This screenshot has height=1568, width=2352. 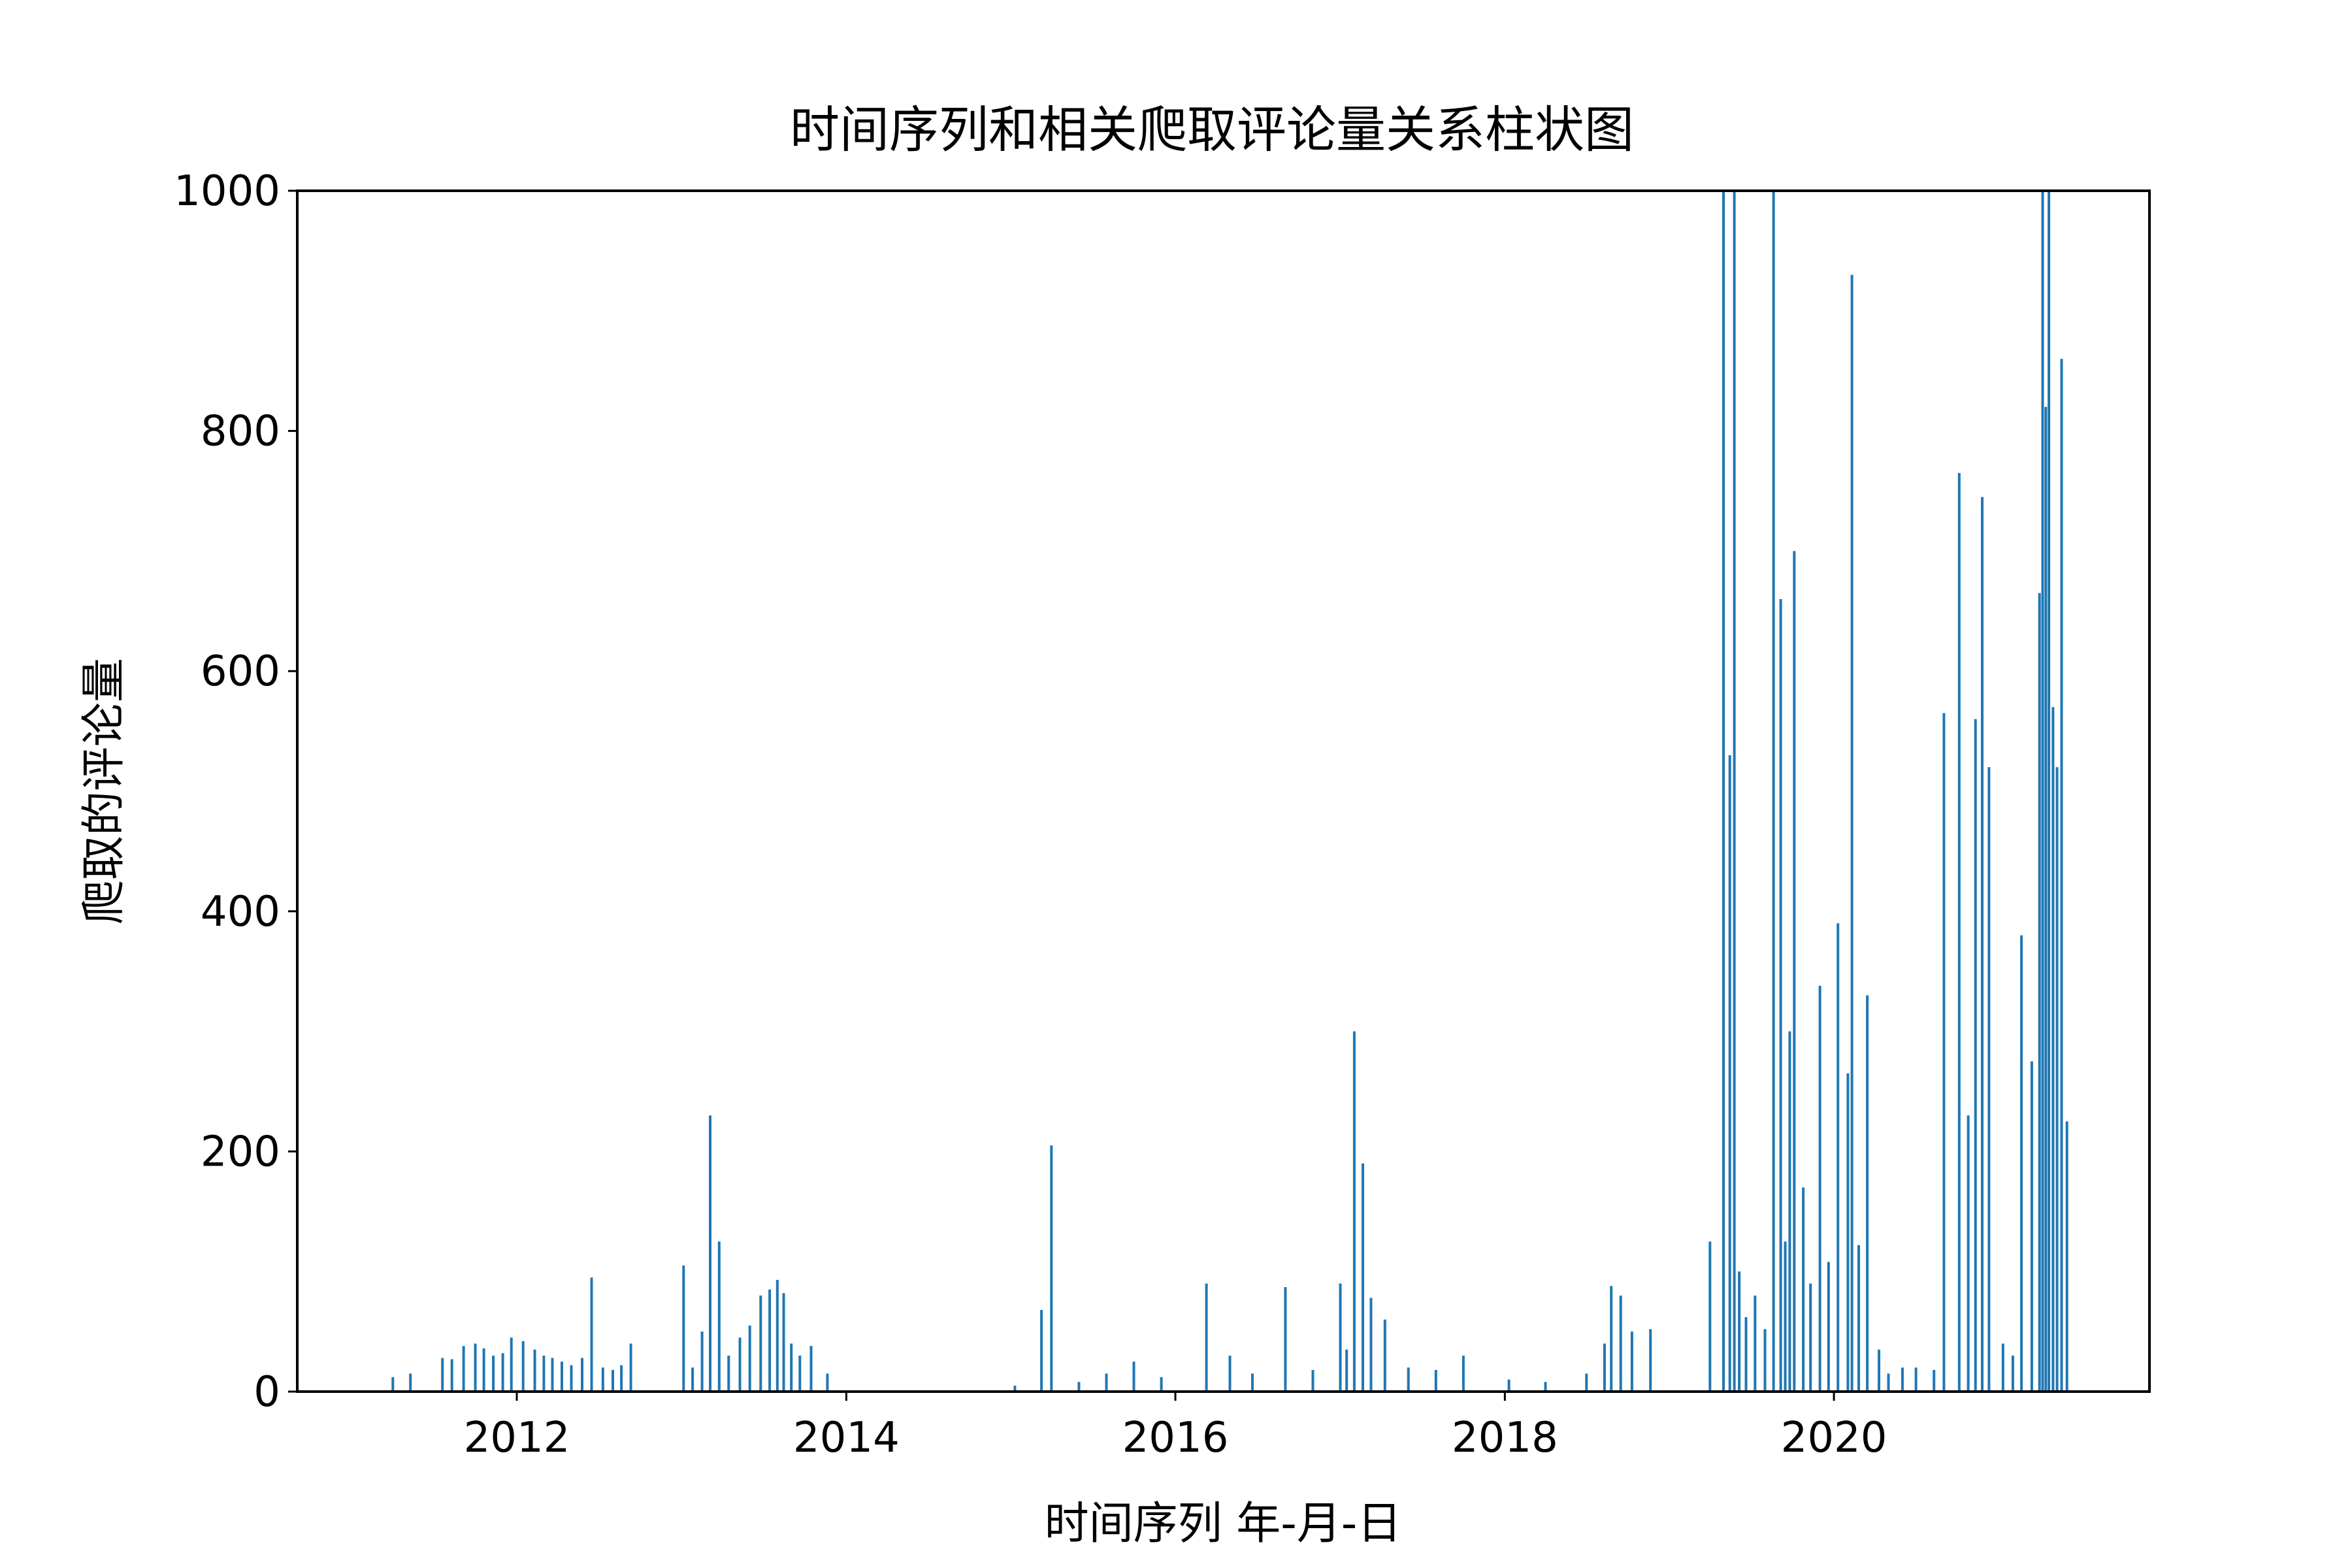 I want to click on y-tick-label: 0, so click(x=266, y=1392).